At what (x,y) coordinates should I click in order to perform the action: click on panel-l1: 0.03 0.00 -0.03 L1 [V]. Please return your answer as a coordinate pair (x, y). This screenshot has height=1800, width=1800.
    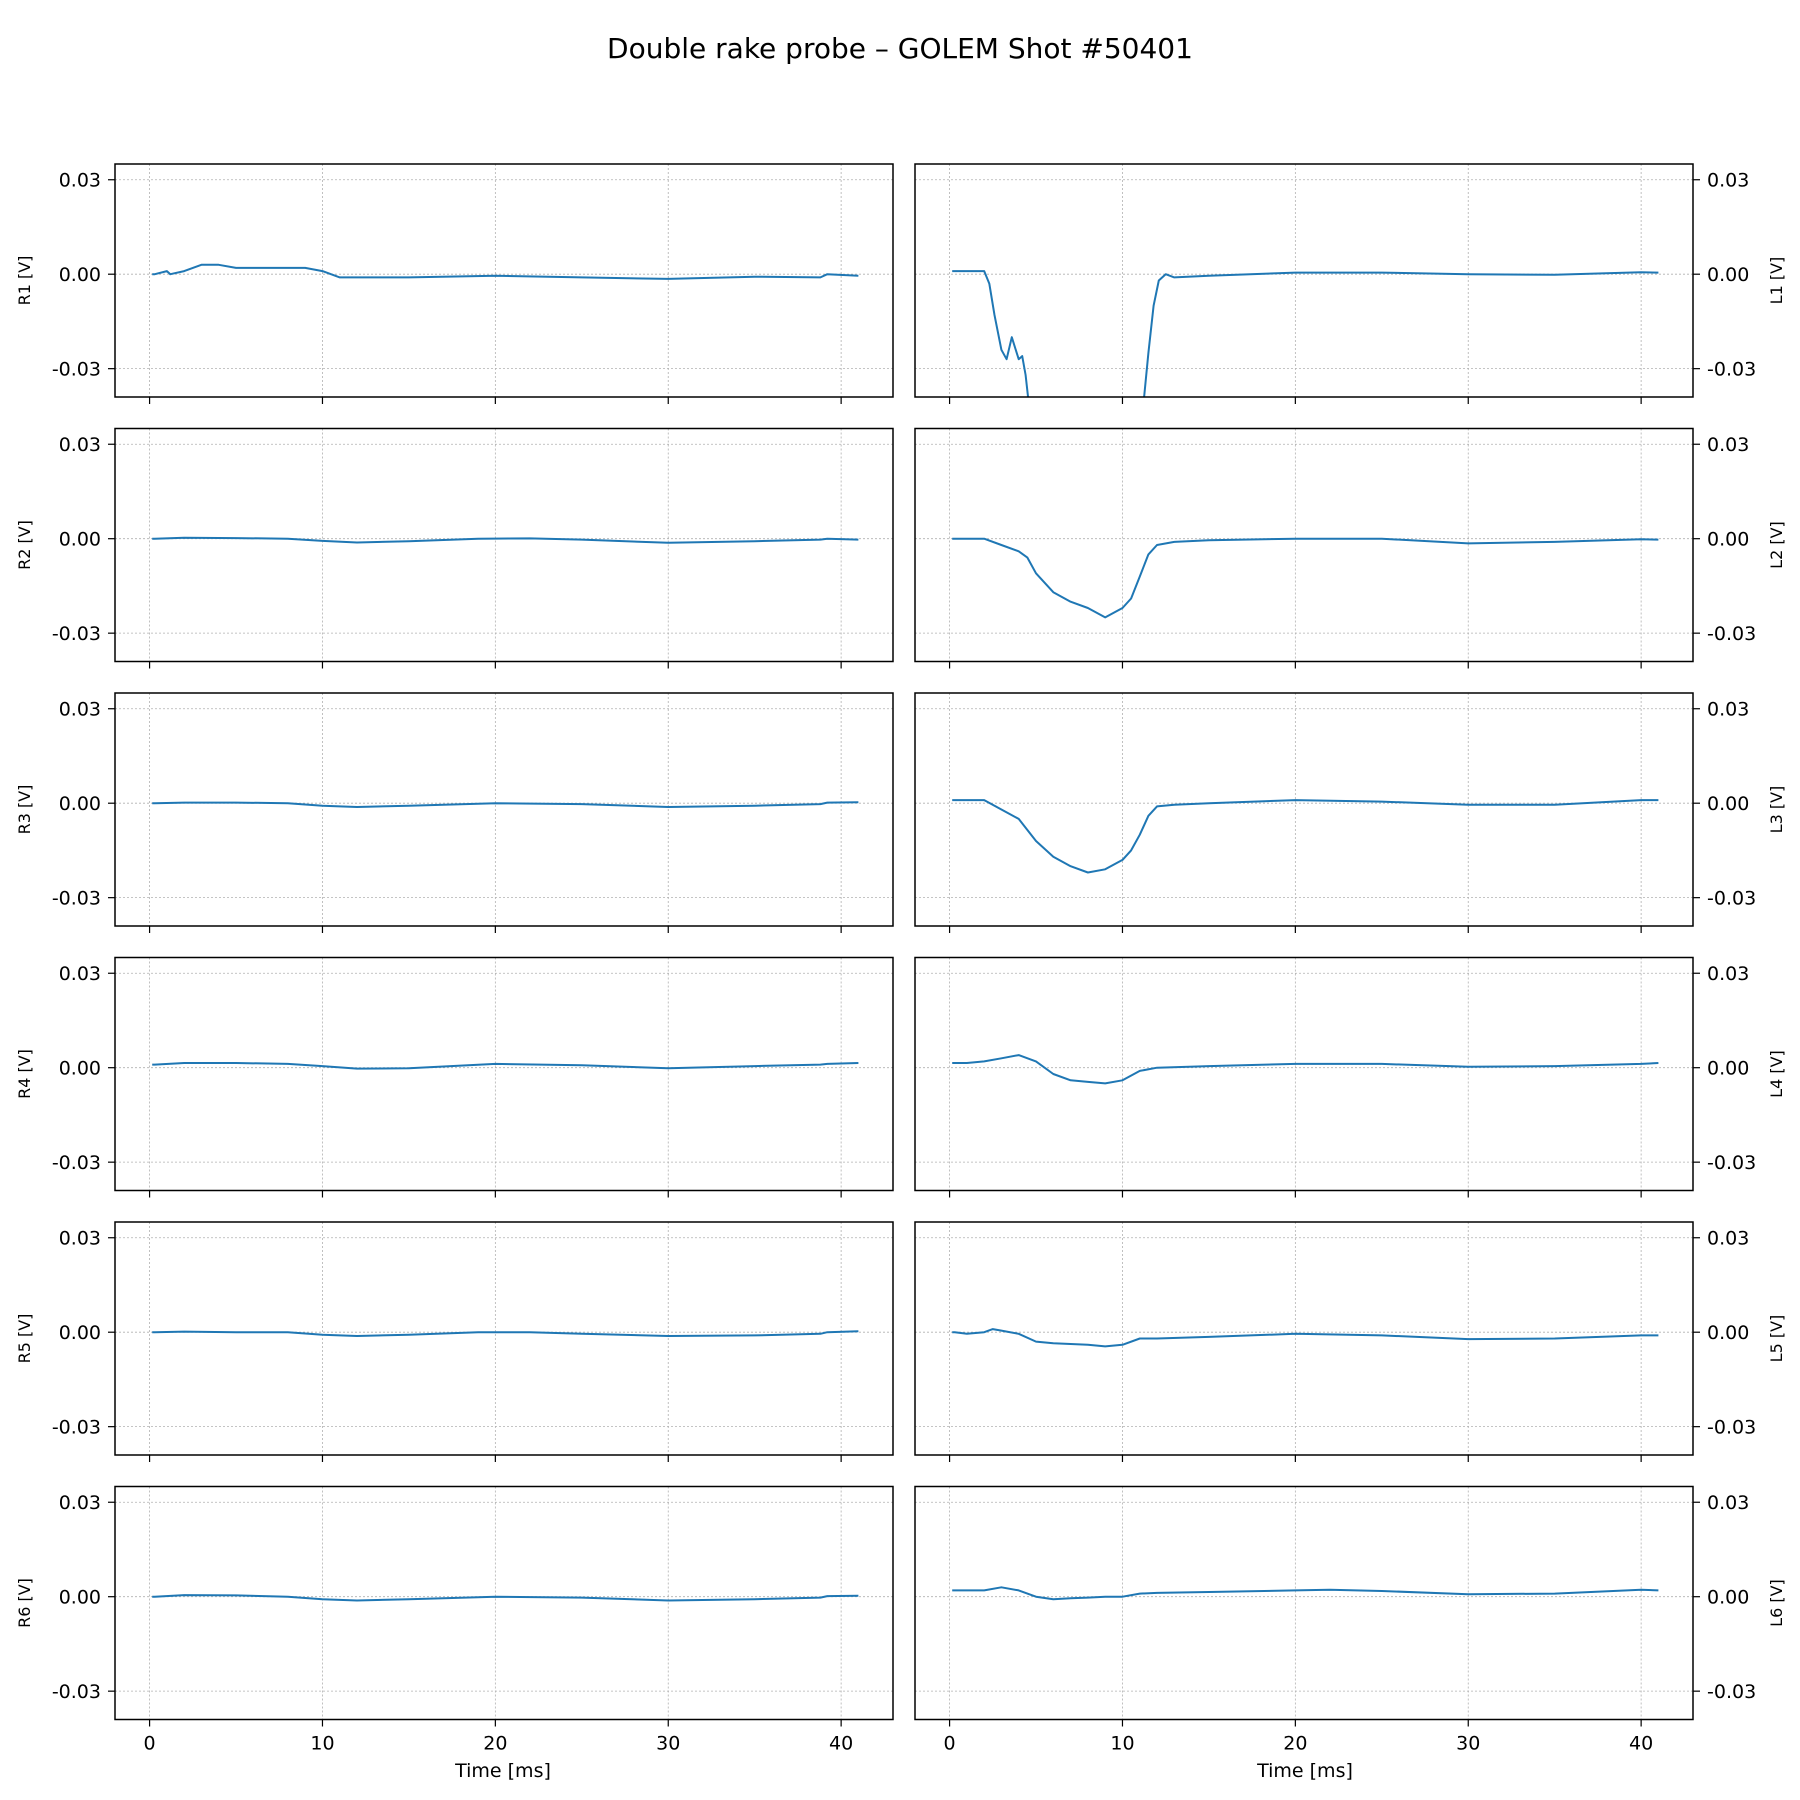
    Looking at the image, I should click on (1350, 283).